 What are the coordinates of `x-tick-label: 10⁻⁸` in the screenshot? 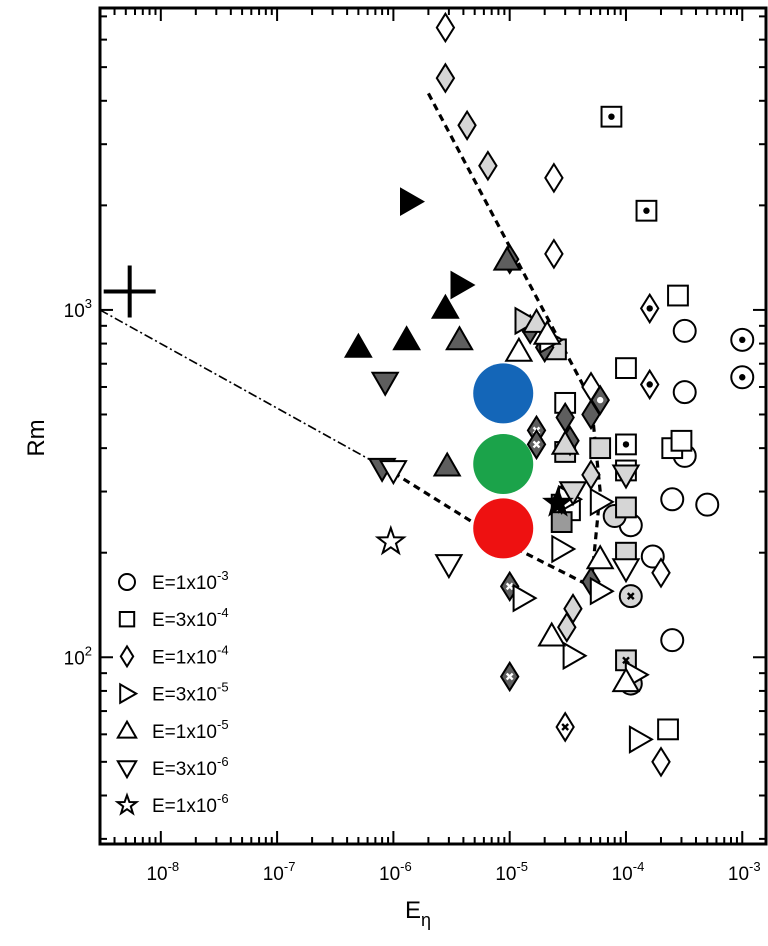 It's located at (162, 872).